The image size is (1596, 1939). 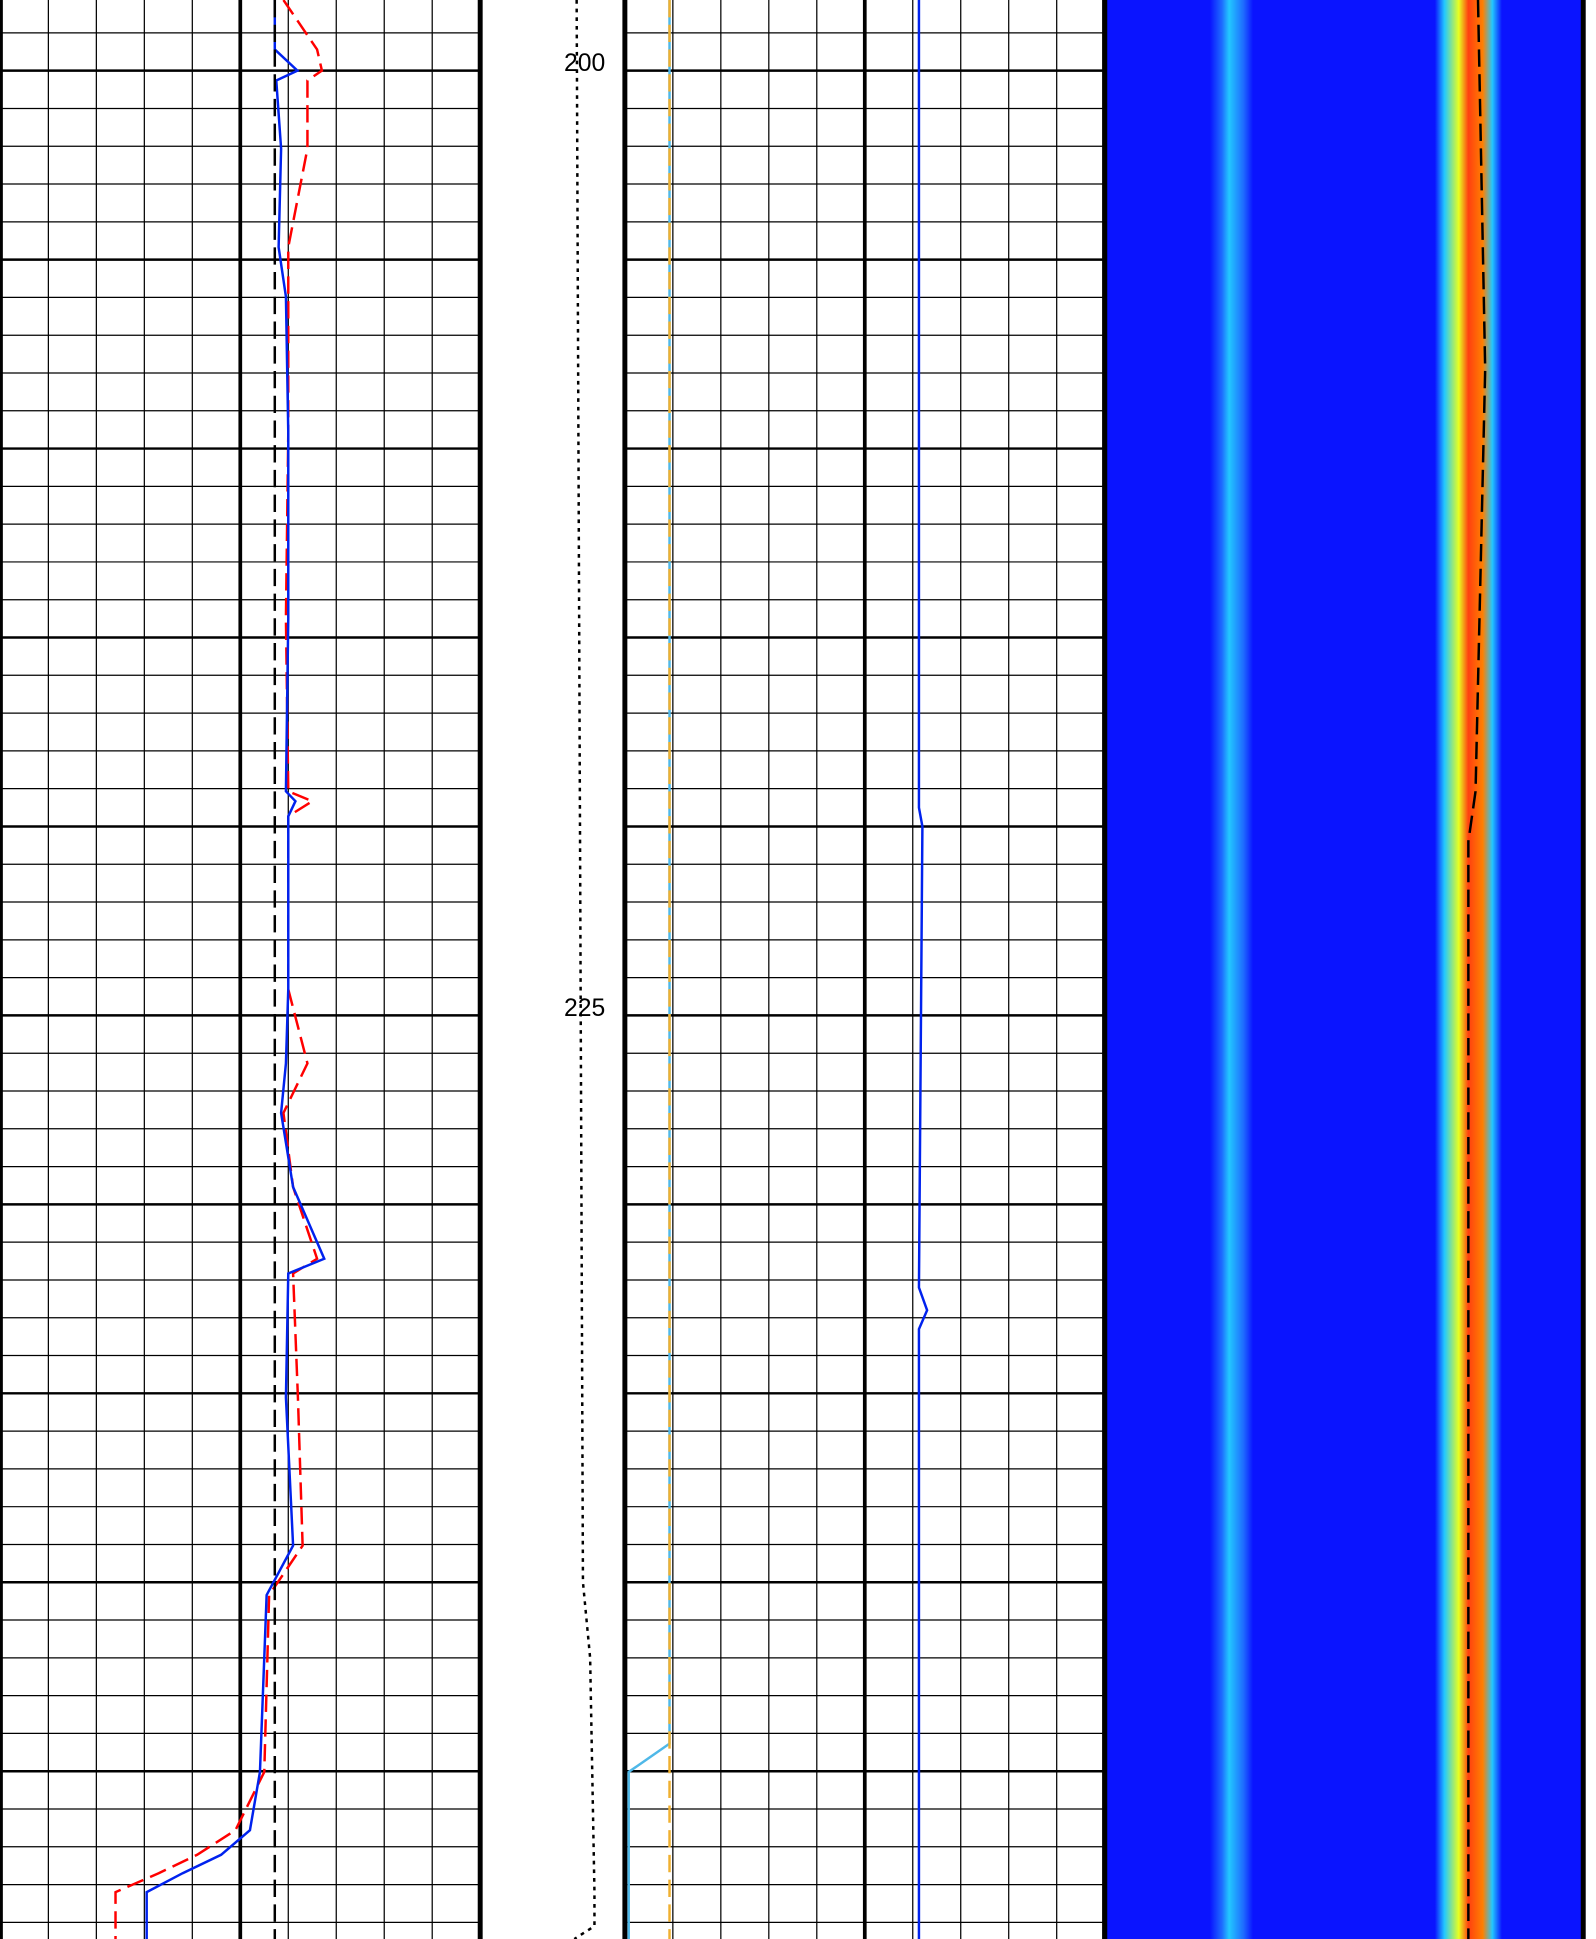 I want to click on depth-label: 225, so click(x=584, y=1008).